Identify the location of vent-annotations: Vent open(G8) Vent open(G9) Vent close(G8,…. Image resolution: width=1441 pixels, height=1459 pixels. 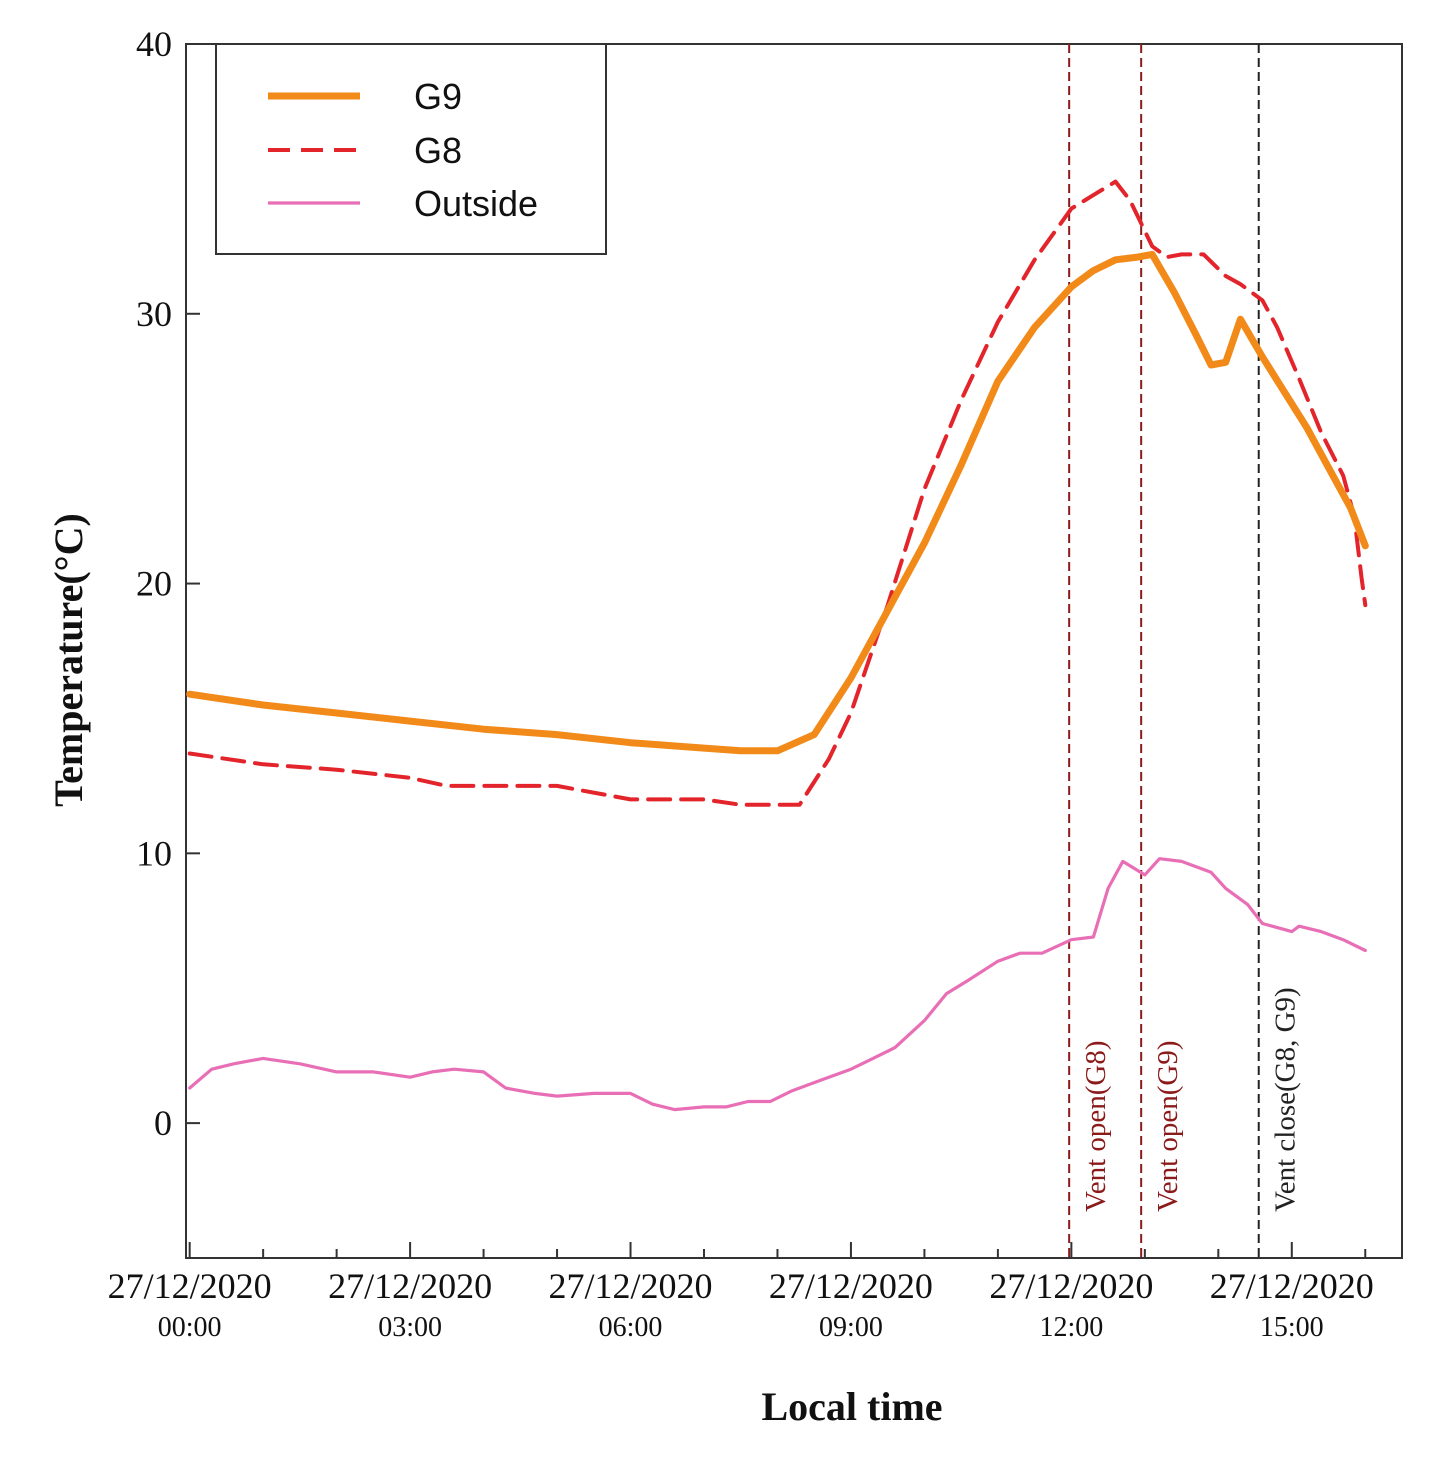
(1185, 651).